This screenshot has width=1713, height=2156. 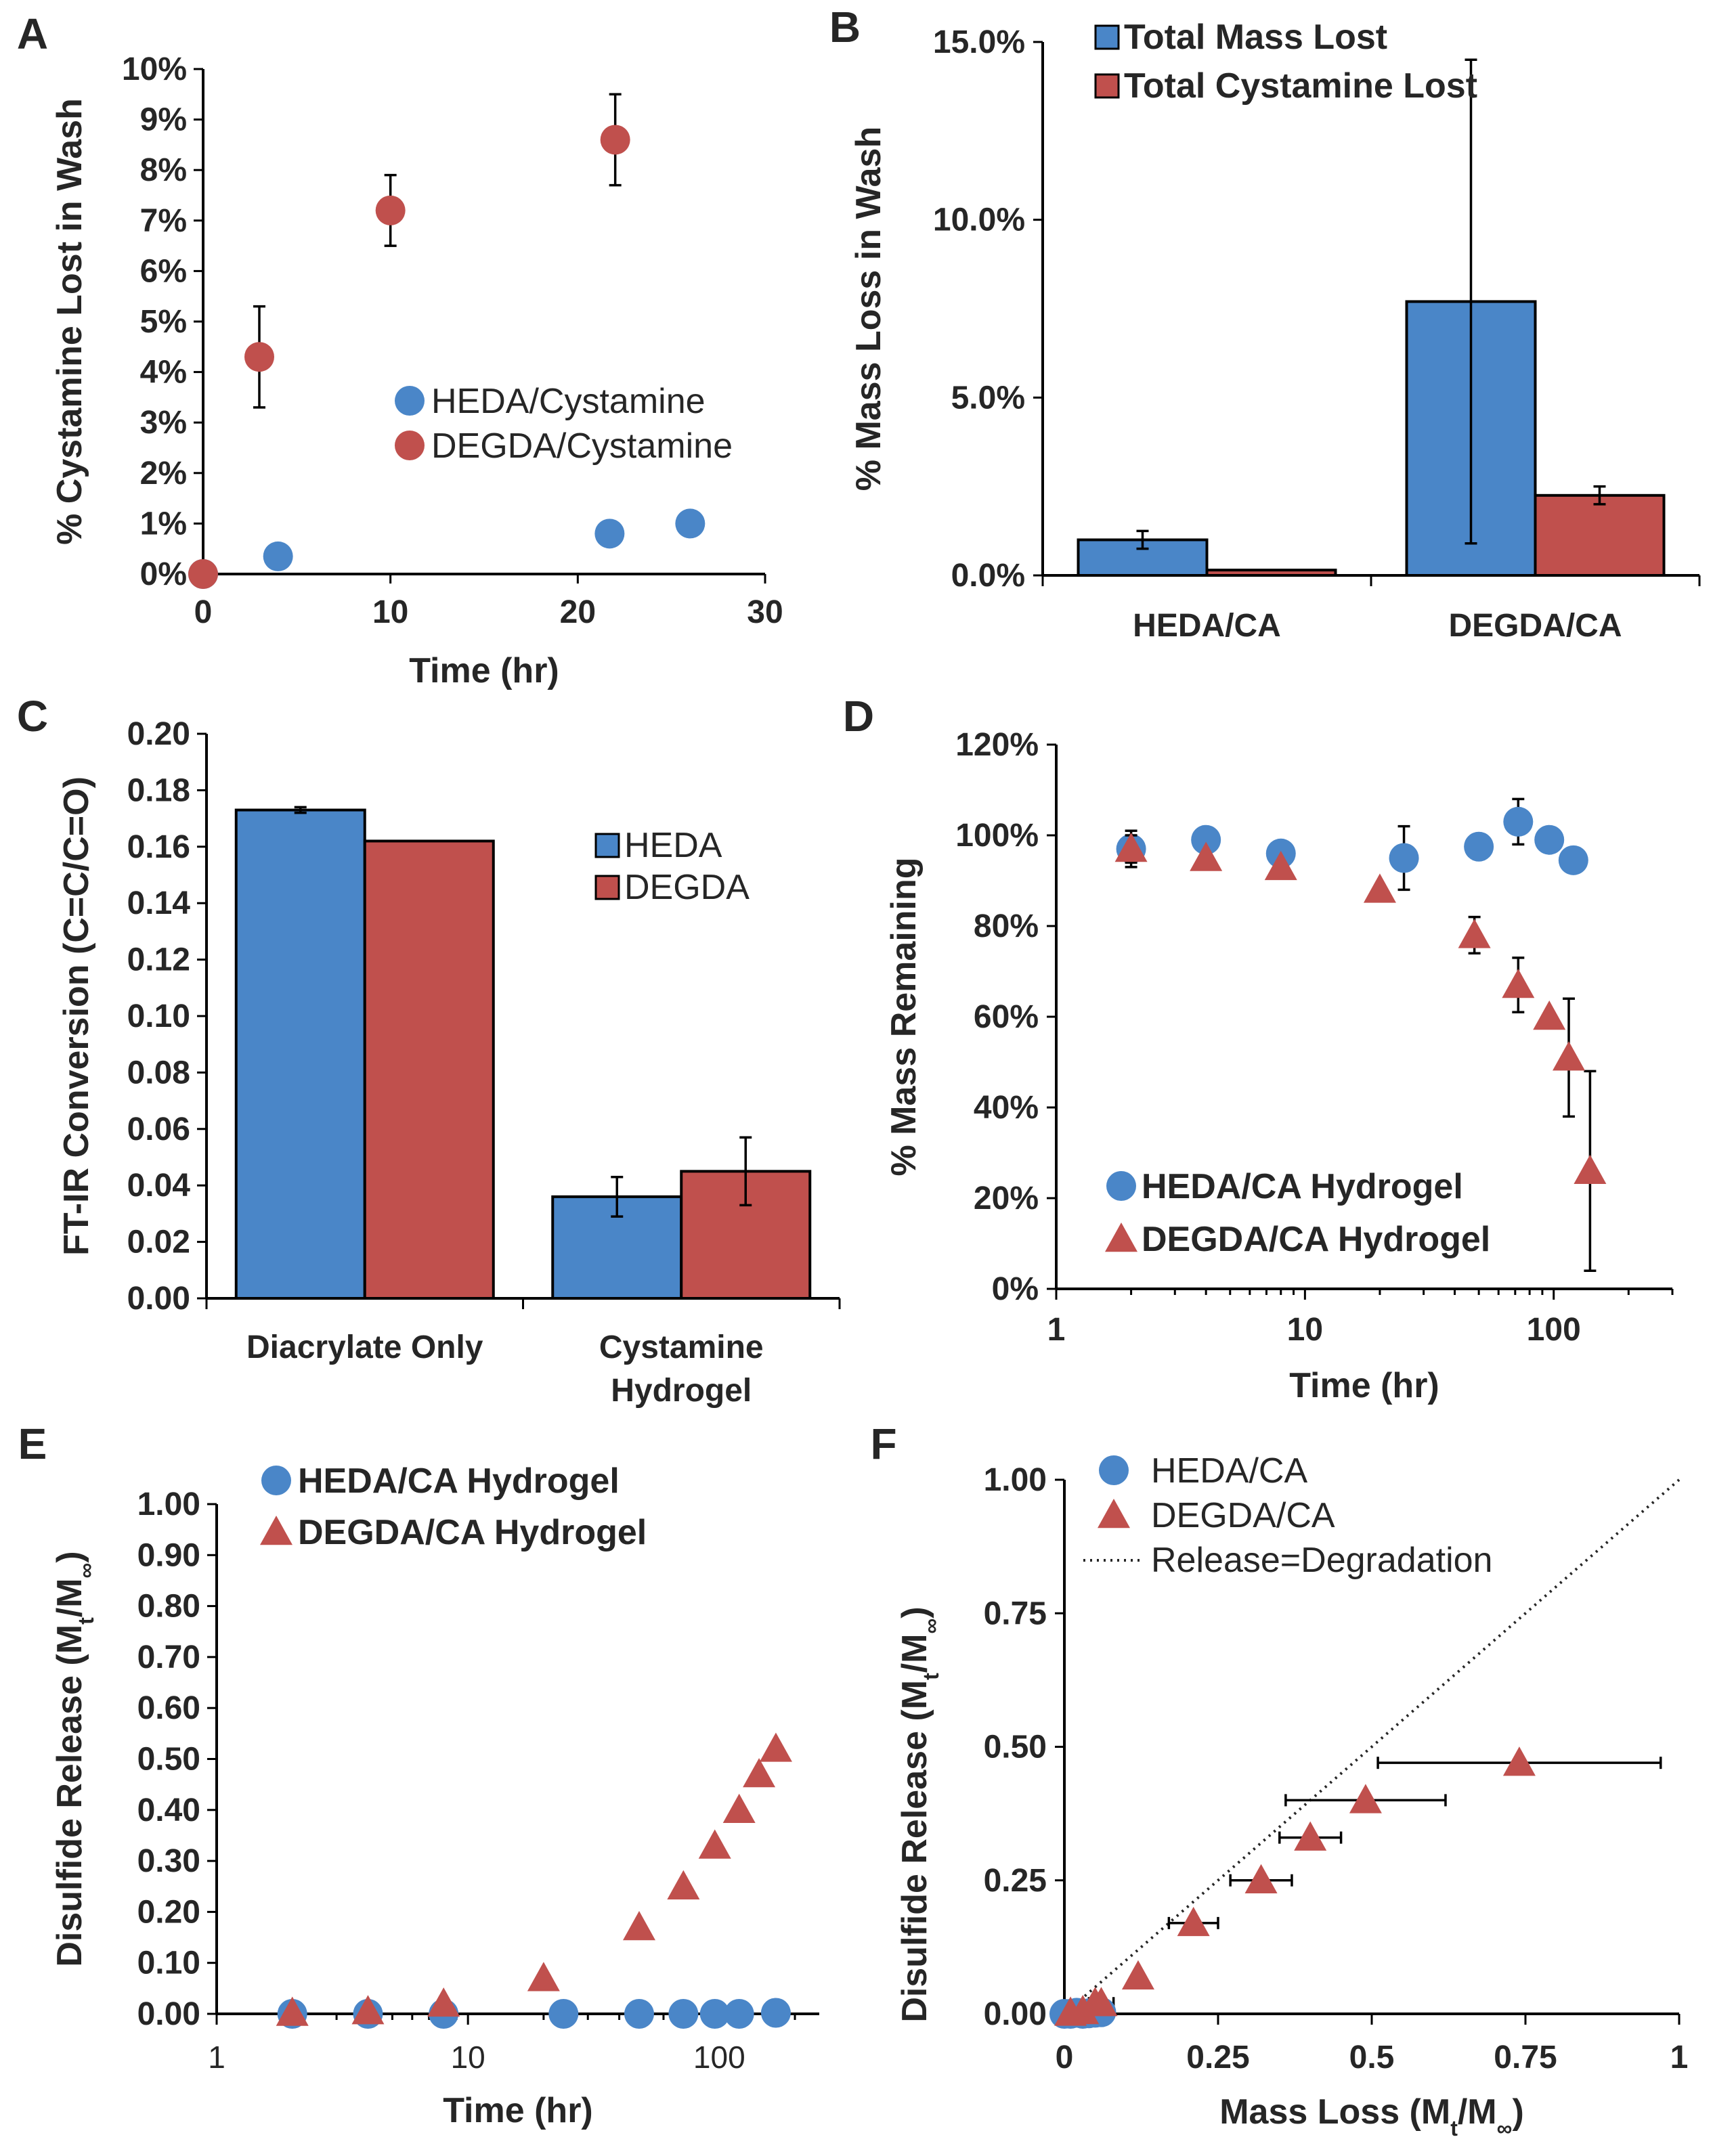 What do you see at coordinates (568, 401) in the screenshot?
I see `a-legend-label: HEDA/Cystamine` at bounding box center [568, 401].